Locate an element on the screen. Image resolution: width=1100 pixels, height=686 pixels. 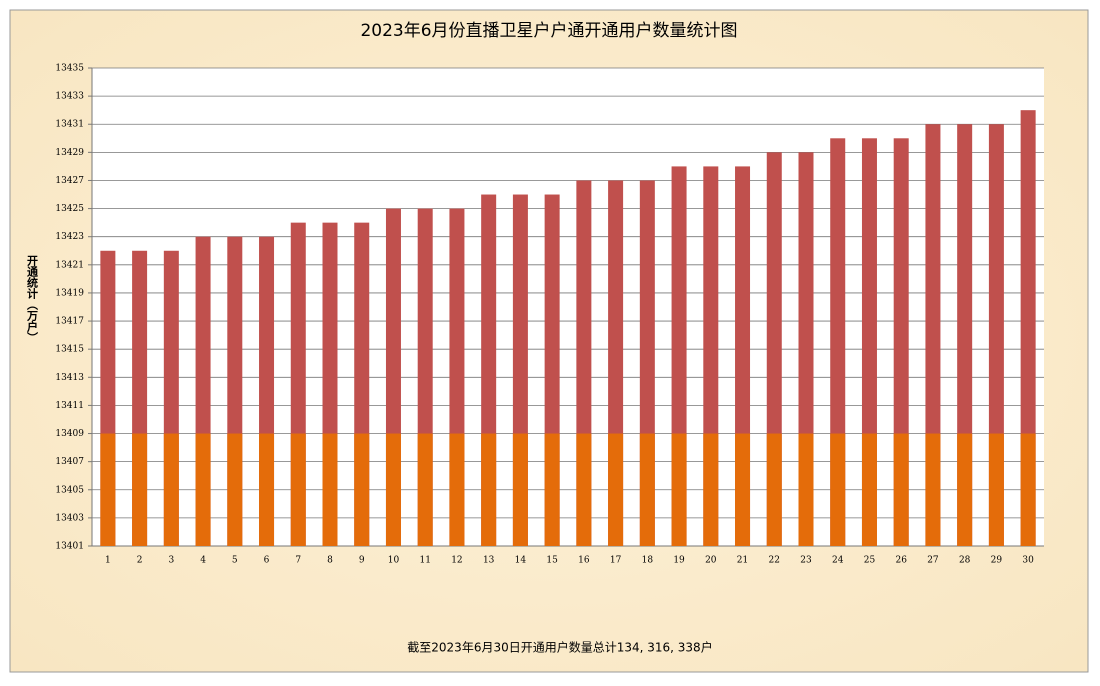
x-tick-label: 4 is located at coordinates (203, 561).